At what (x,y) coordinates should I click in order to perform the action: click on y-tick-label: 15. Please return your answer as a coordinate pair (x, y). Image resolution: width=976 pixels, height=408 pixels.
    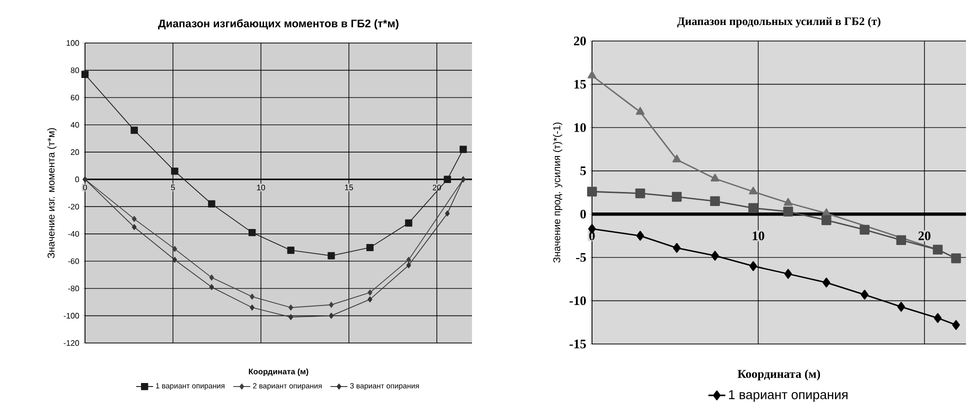
    Looking at the image, I should click on (580, 84).